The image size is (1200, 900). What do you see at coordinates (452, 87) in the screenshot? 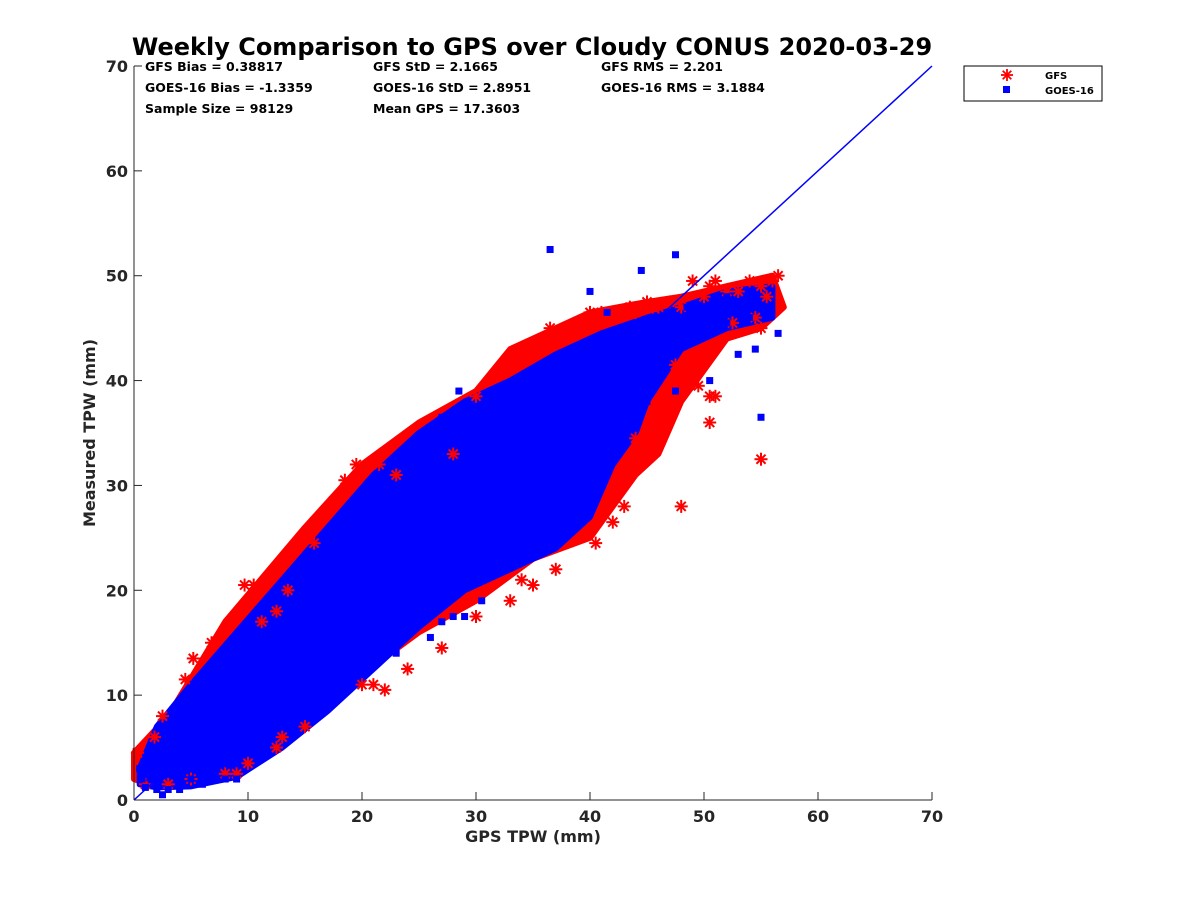
I see `stat-goes-std: GOES-16 StD = 2.8951` at bounding box center [452, 87].